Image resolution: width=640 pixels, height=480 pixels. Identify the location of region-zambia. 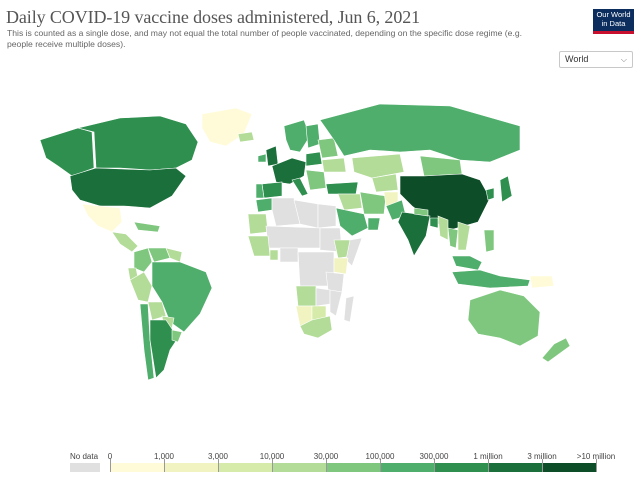
(323, 297).